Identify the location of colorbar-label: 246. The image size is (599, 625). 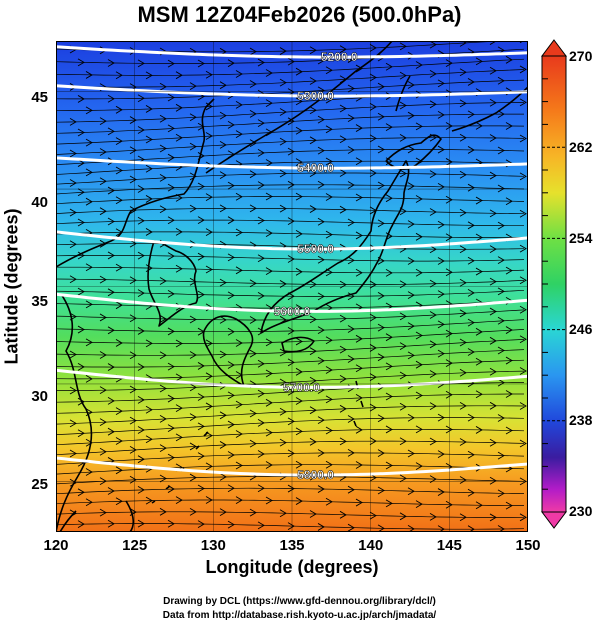
(581, 329).